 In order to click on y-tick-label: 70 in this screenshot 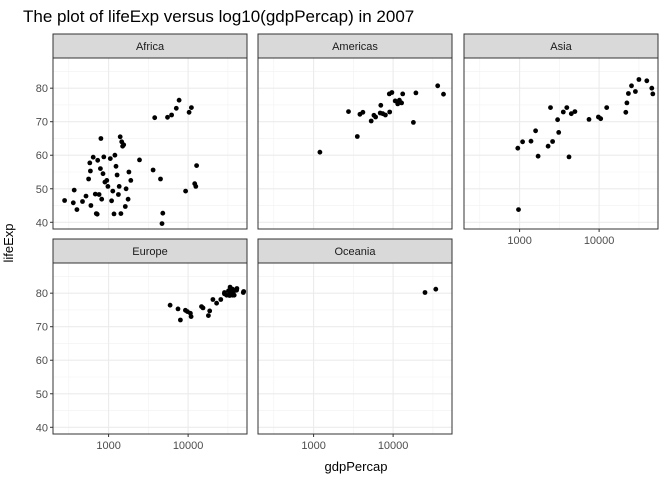, I will do `click(42, 328)`.